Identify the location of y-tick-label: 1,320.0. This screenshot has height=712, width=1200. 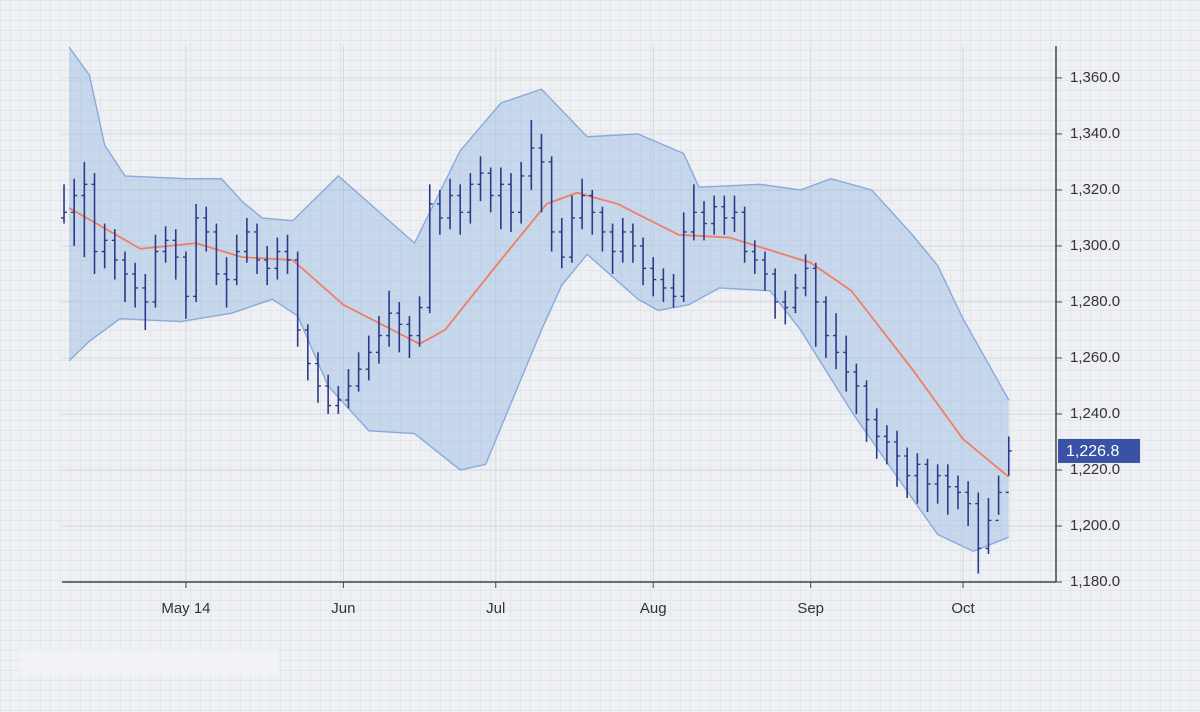
(1095, 189).